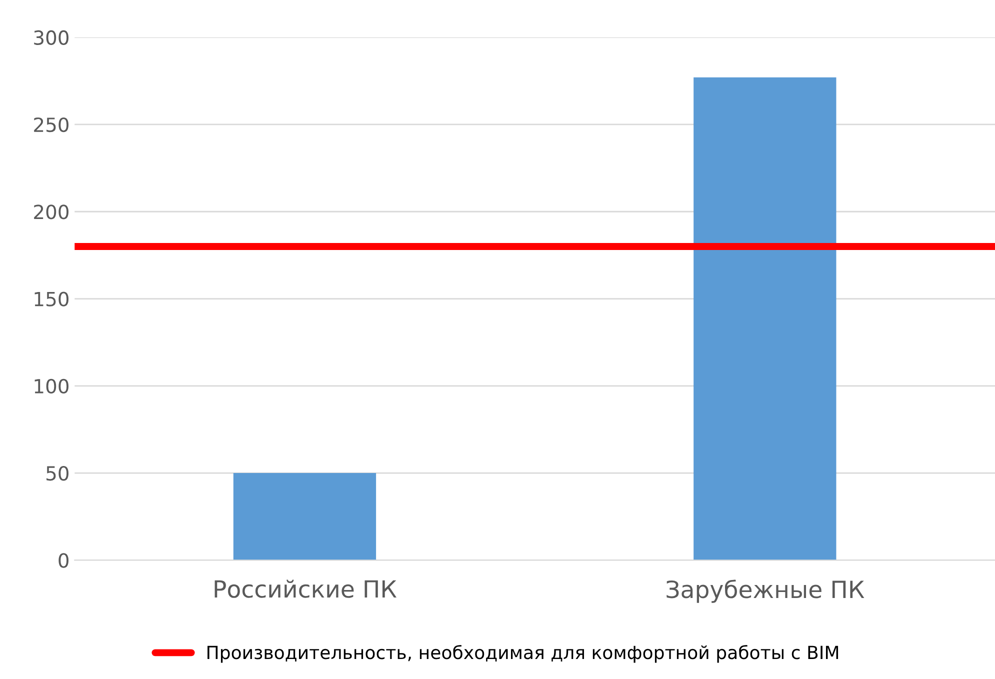 This screenshot has height=679, width=995. What do you see at coordinates (51, 38) in the screenshot?
I see `y-tick-label: 300` at bounding box center [51, 38].